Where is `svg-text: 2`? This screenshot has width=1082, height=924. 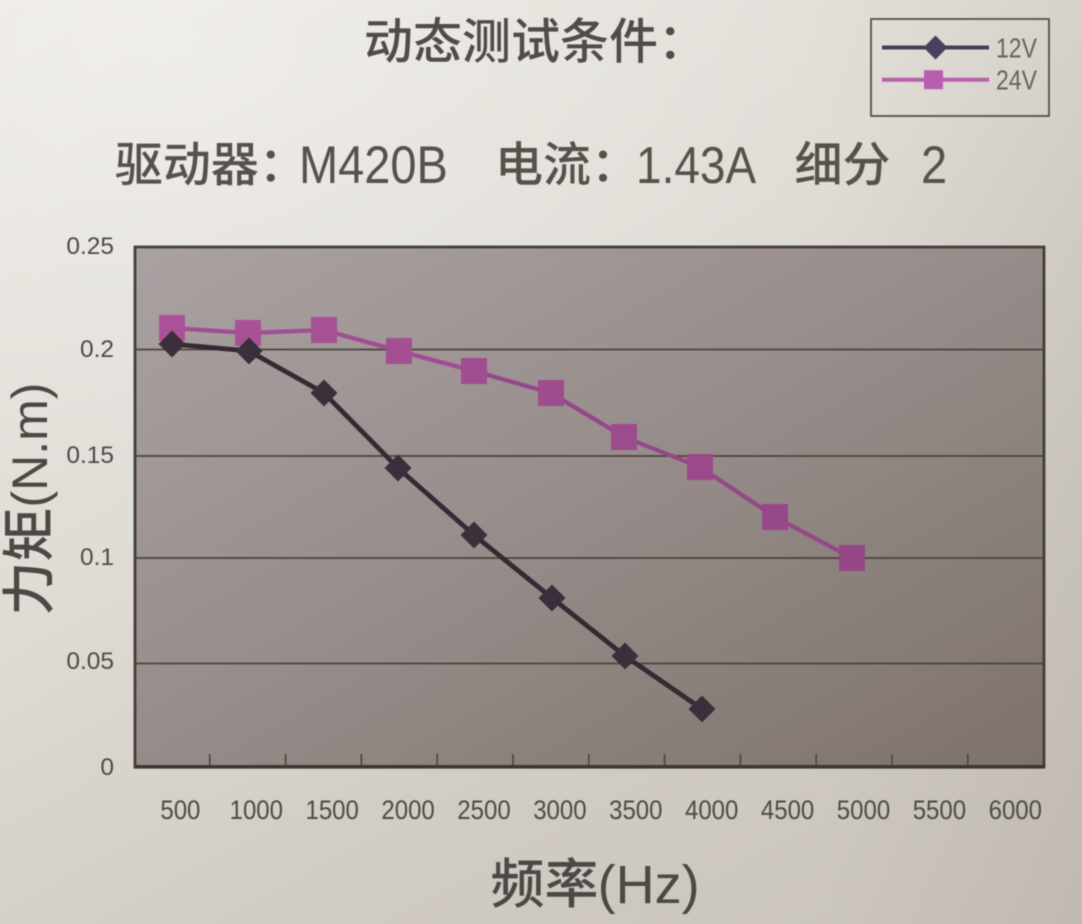
svg-text: 2 is located at coordinates (934, 165).